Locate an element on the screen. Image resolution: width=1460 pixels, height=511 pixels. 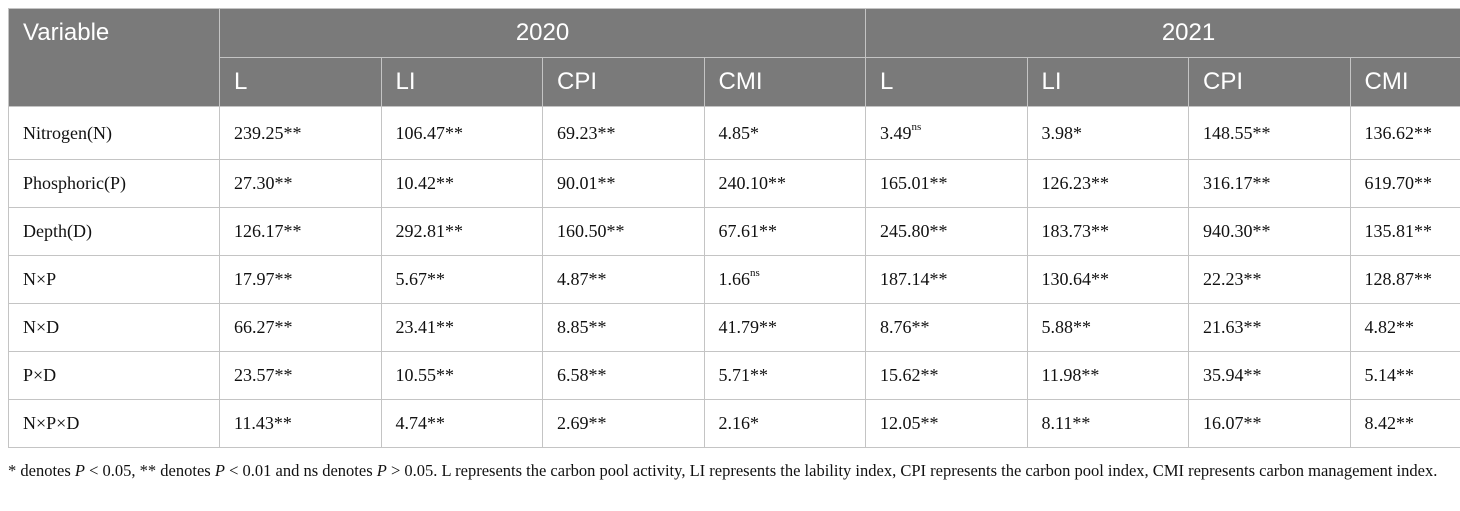
footnote-part: < 0.01 and ns denotes is located at coordinates (300, 470).